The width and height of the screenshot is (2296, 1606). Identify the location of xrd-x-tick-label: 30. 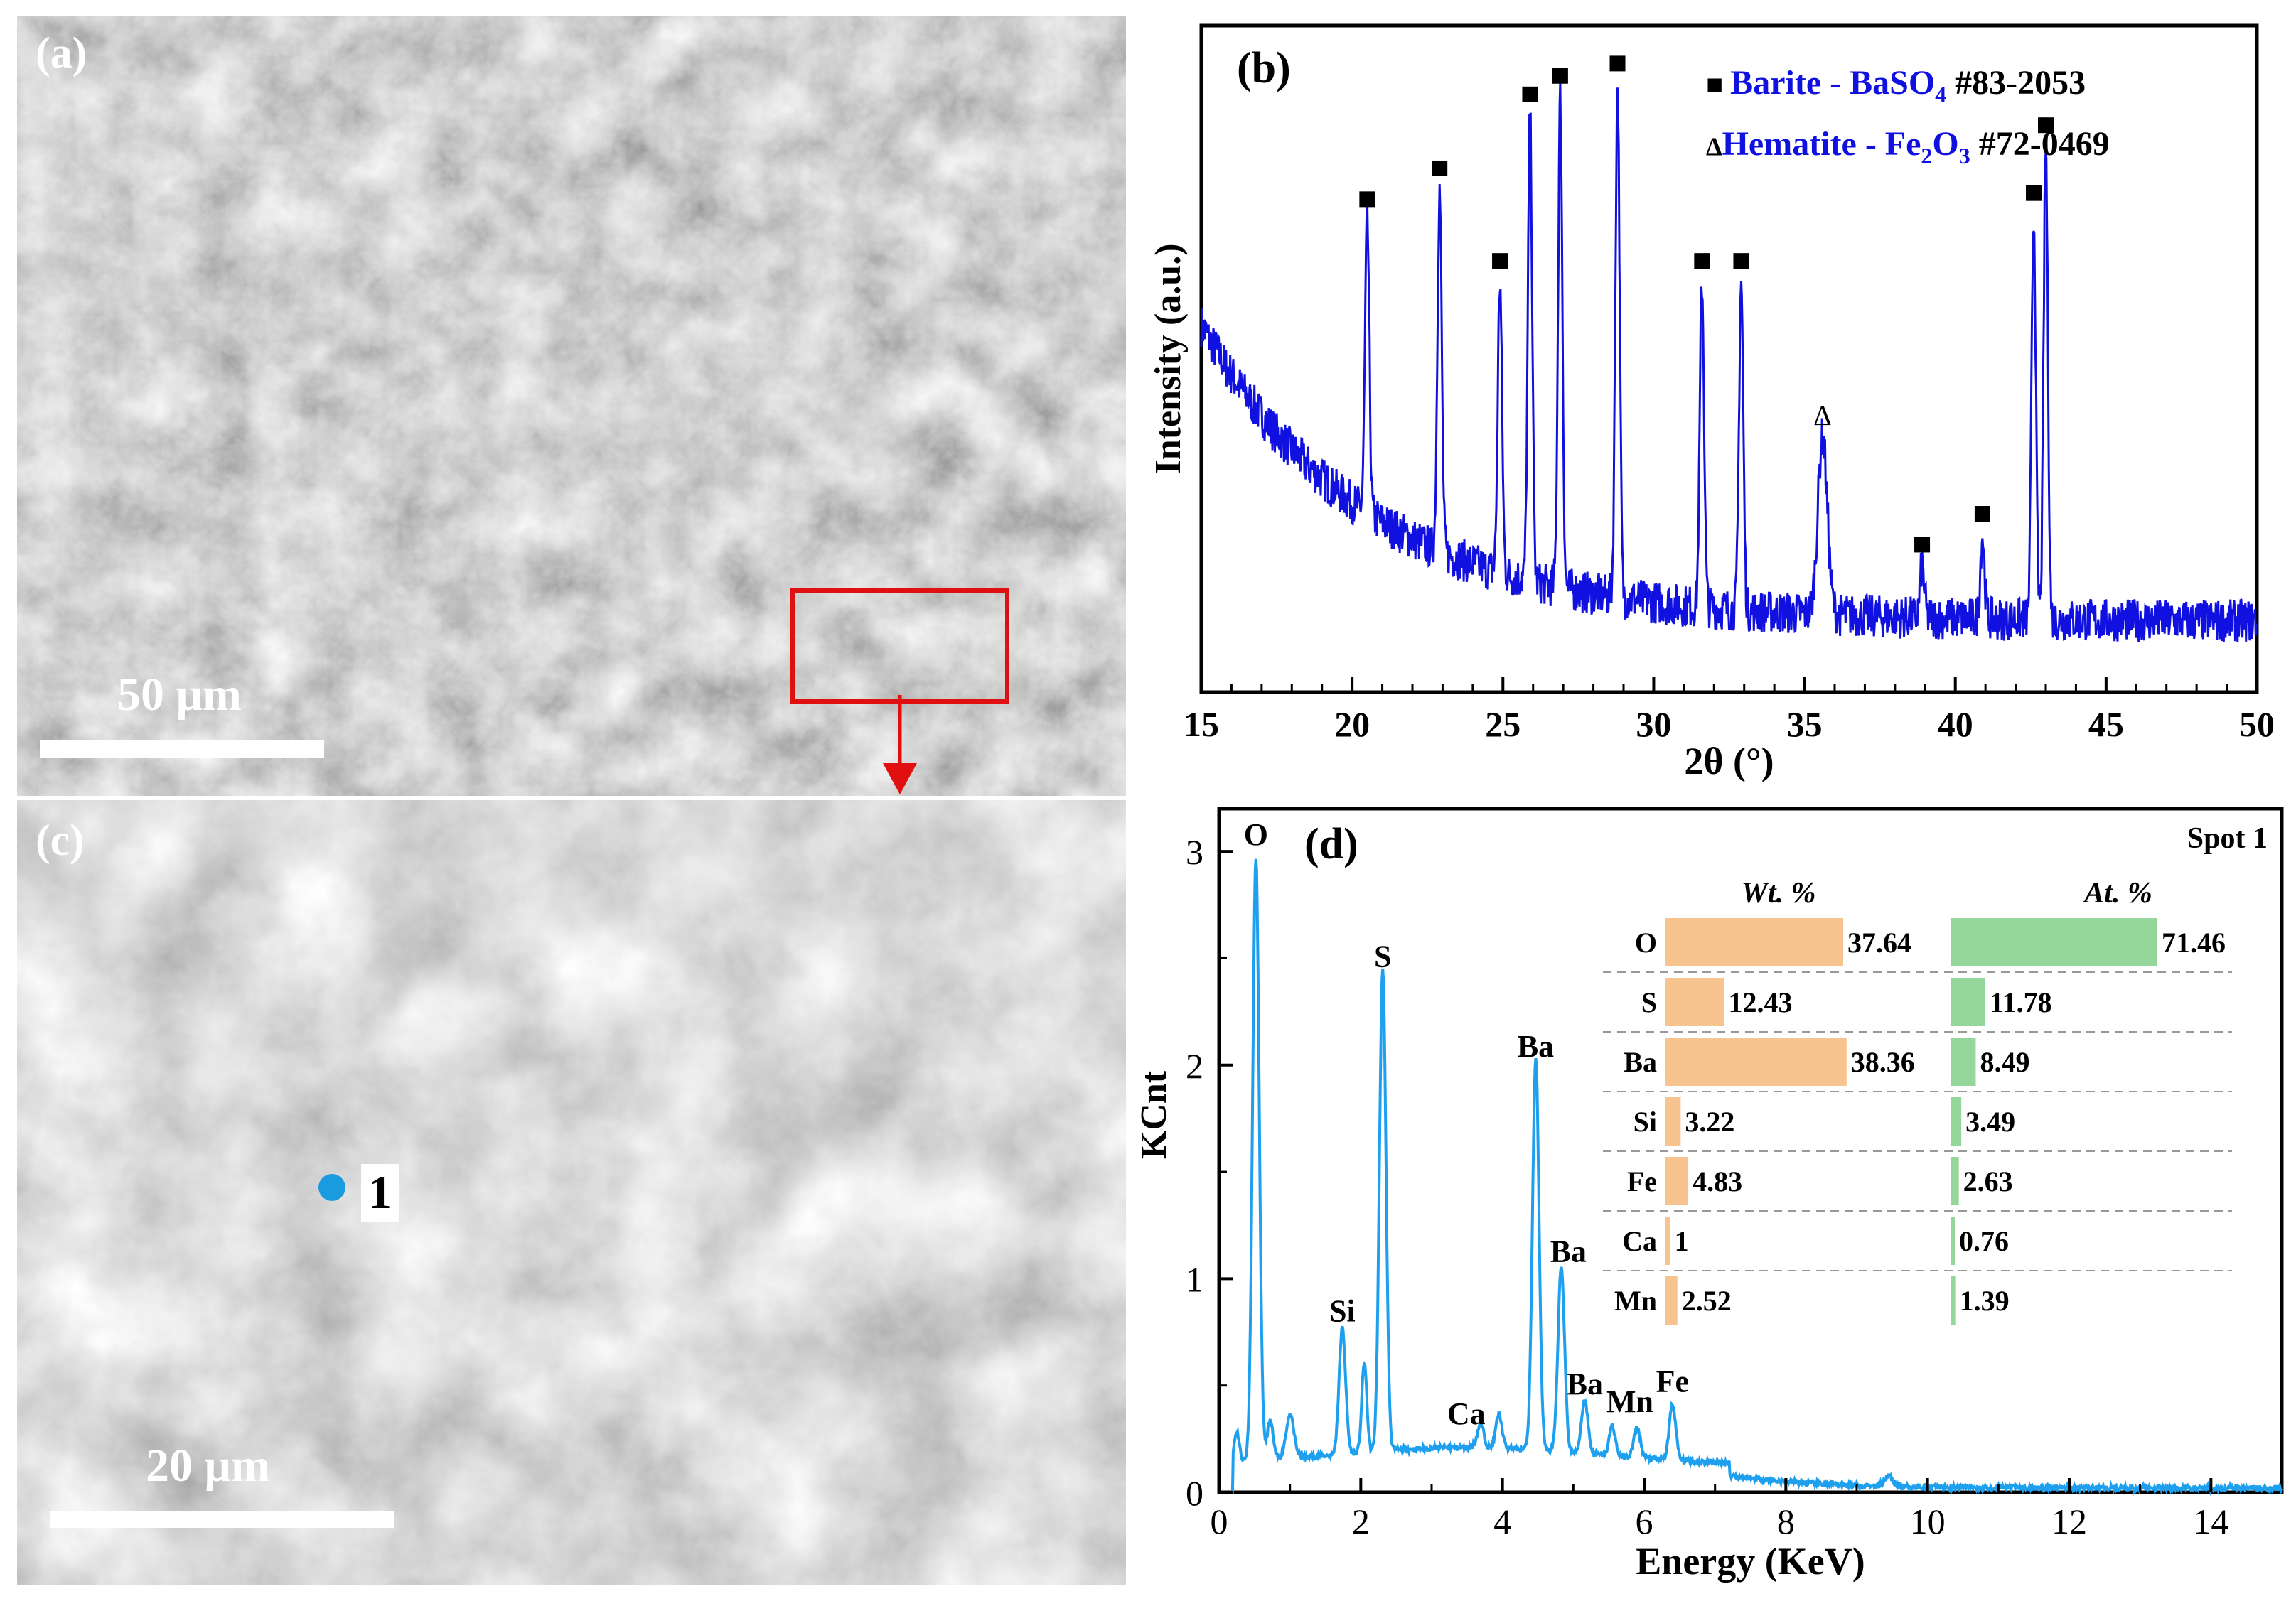
(1653, 724).